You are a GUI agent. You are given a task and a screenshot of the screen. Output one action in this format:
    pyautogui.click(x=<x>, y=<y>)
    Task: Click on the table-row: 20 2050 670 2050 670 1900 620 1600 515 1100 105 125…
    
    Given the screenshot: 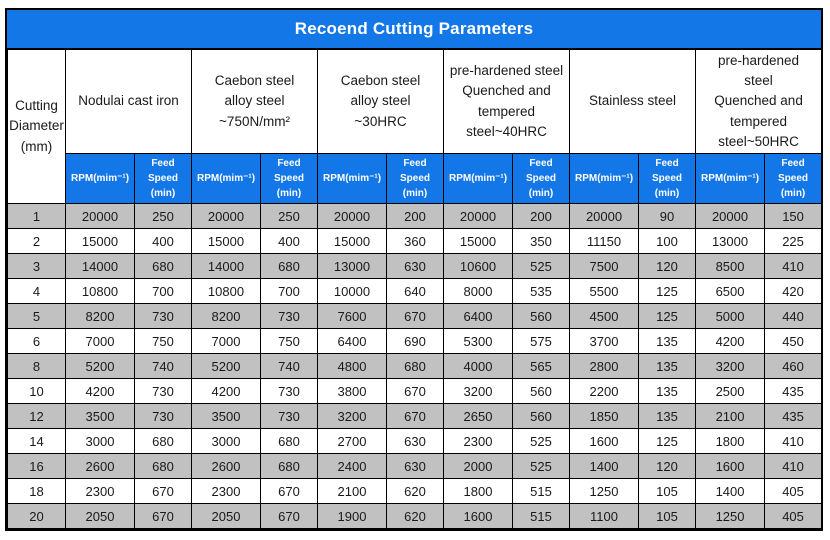 What is the action you would take?
    pyautogui.click(x=415, y=516)
    